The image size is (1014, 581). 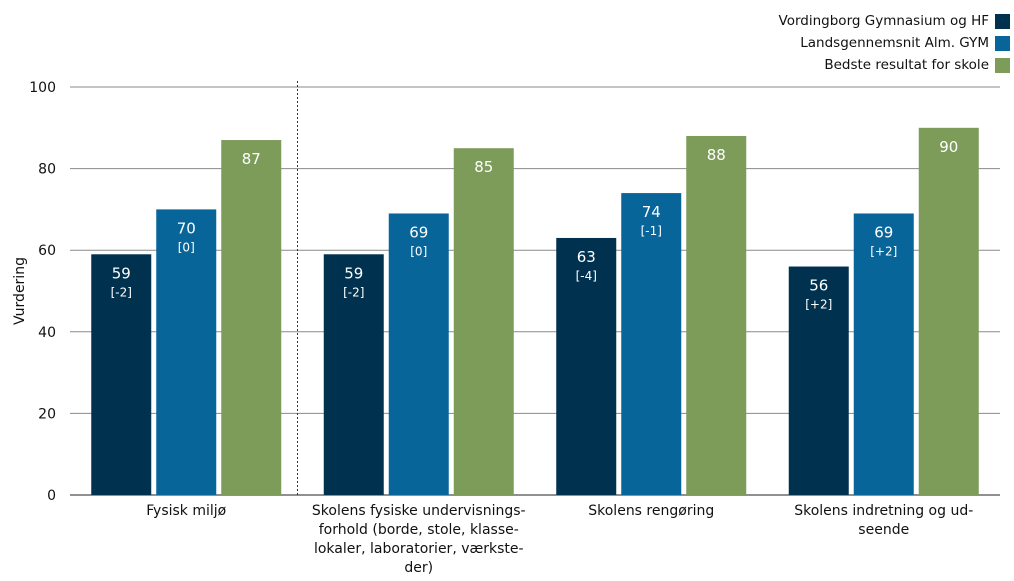 I want to click on x-category-label: Skolens fysiske undervisnings-, so click(x=419, y=511).